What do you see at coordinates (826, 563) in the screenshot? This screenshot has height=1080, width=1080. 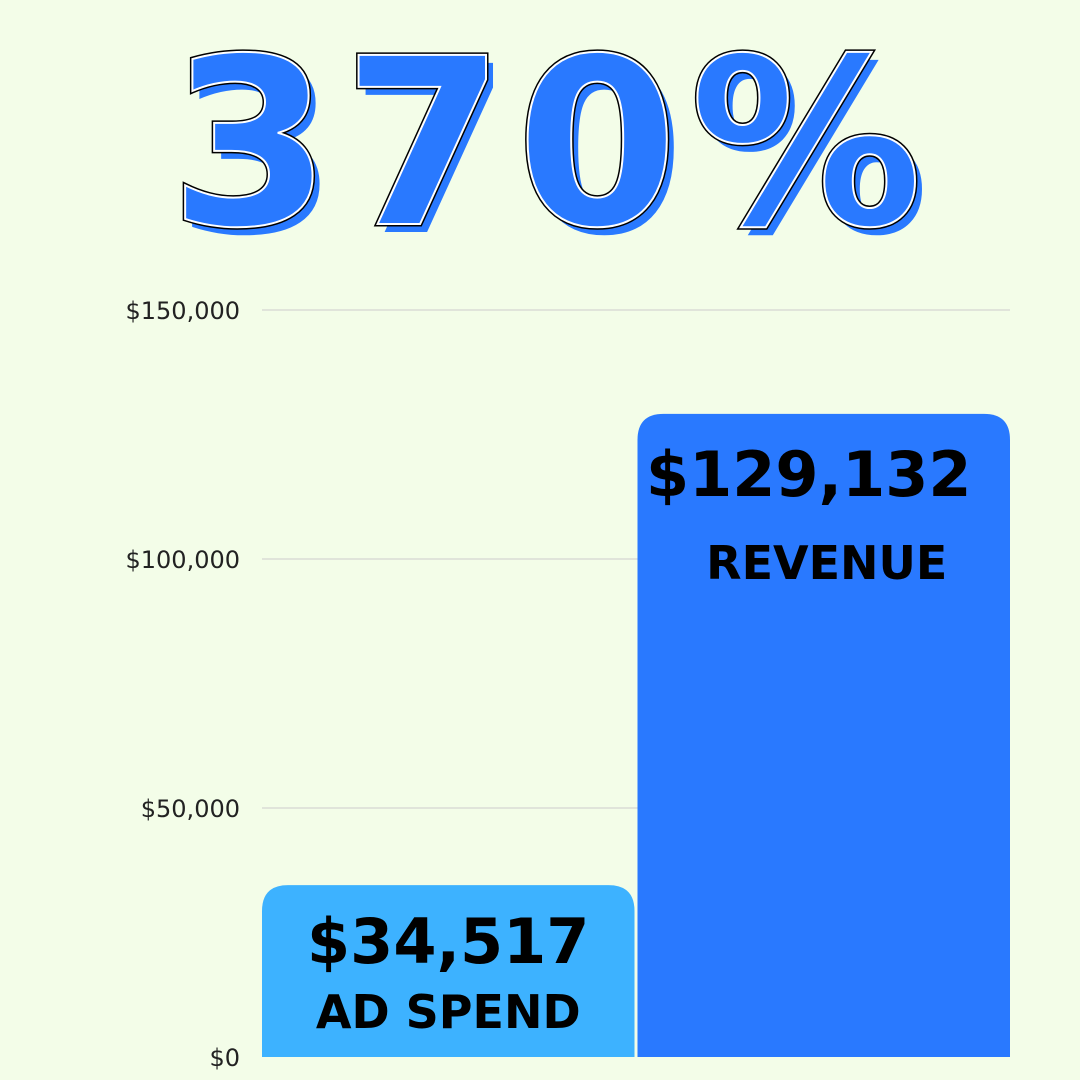 I see `bar-category-label: REVENUE` at bounding box center [826, 563].